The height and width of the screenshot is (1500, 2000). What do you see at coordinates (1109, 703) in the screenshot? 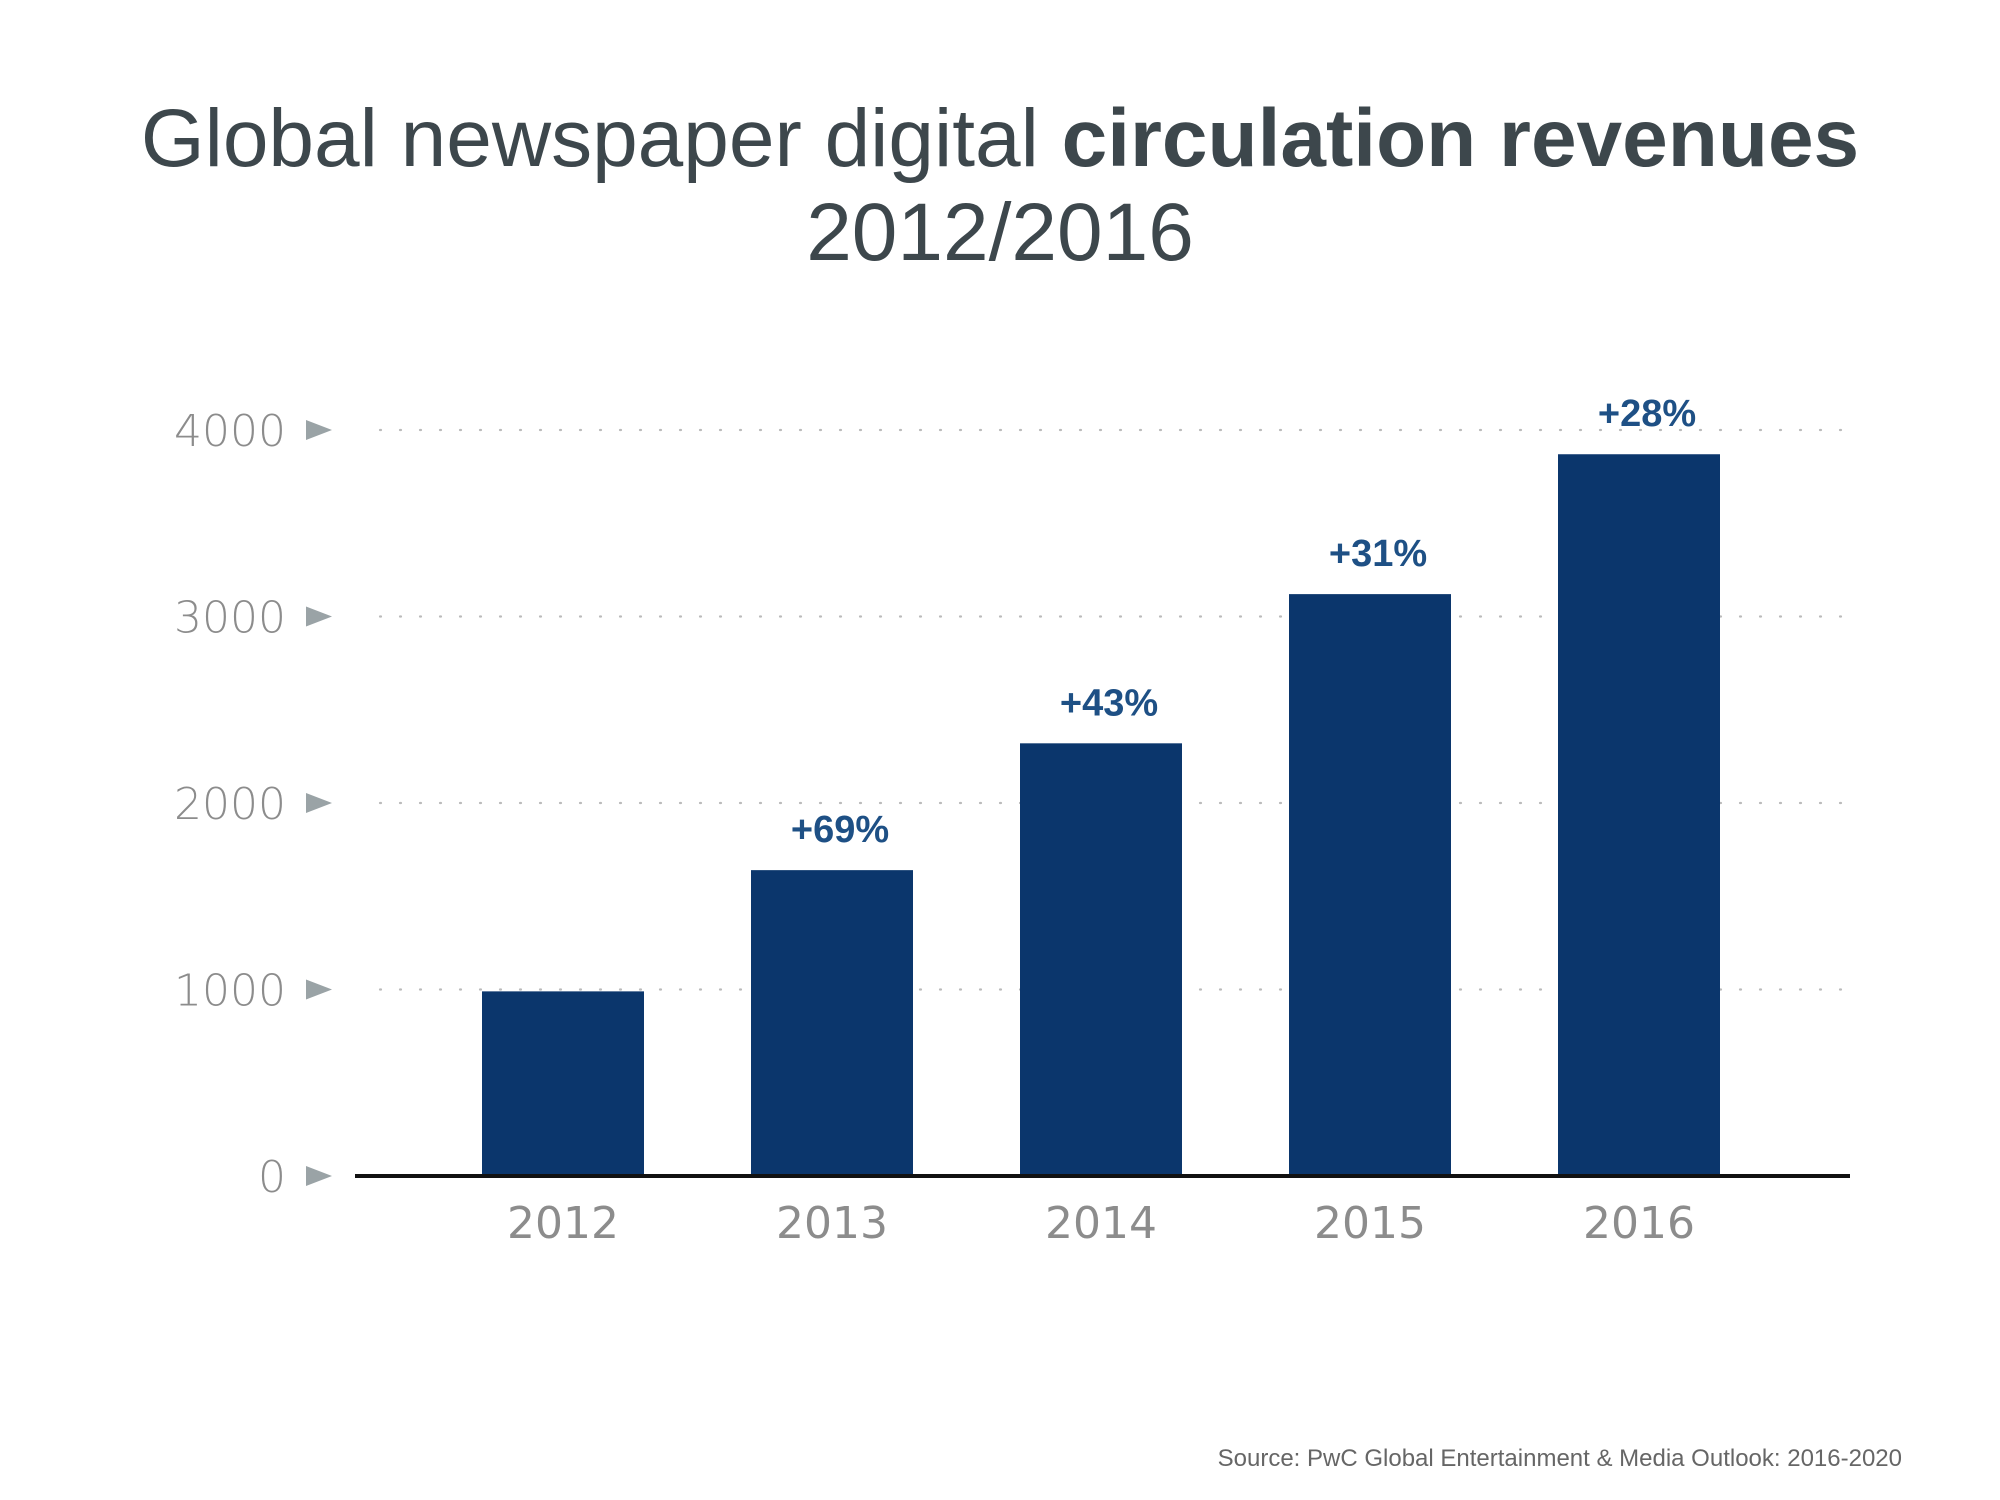
I see `data-label: +43%` at bounding box center [1109, 703].